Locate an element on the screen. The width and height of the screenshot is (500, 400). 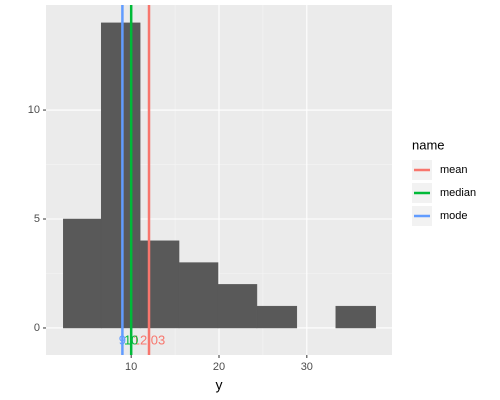
x-tick-label: 20 is located at coordinates (219, 367).